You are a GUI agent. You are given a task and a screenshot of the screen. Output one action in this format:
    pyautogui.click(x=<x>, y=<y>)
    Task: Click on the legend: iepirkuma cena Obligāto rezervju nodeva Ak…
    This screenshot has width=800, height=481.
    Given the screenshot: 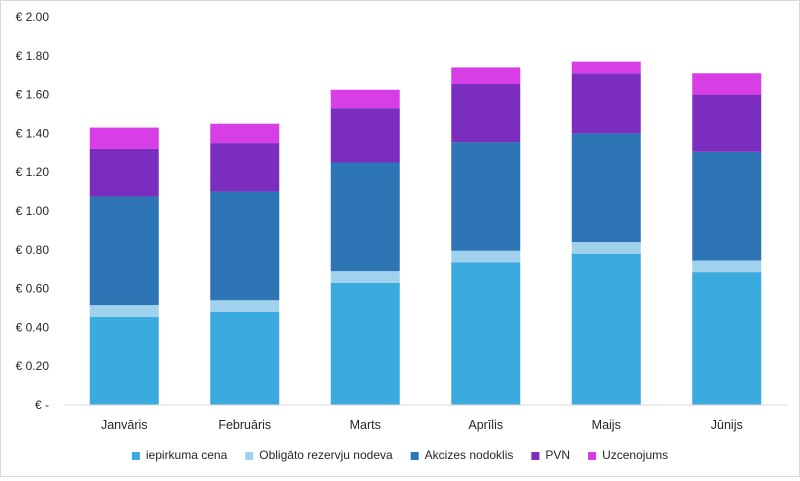 What is the action you would take?
    pyautogui.click(x=399, y=455)
    